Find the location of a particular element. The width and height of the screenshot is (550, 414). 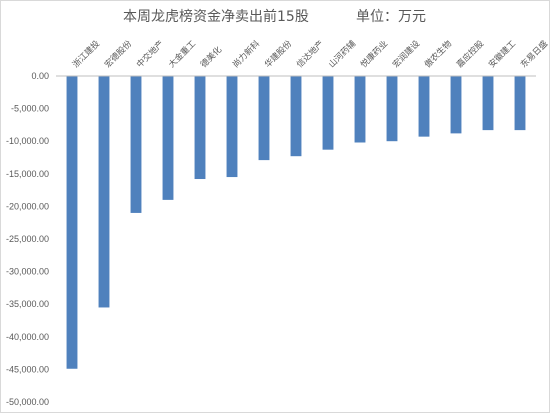

category-label: 山河药辅 is located at coordinates (342, 54).